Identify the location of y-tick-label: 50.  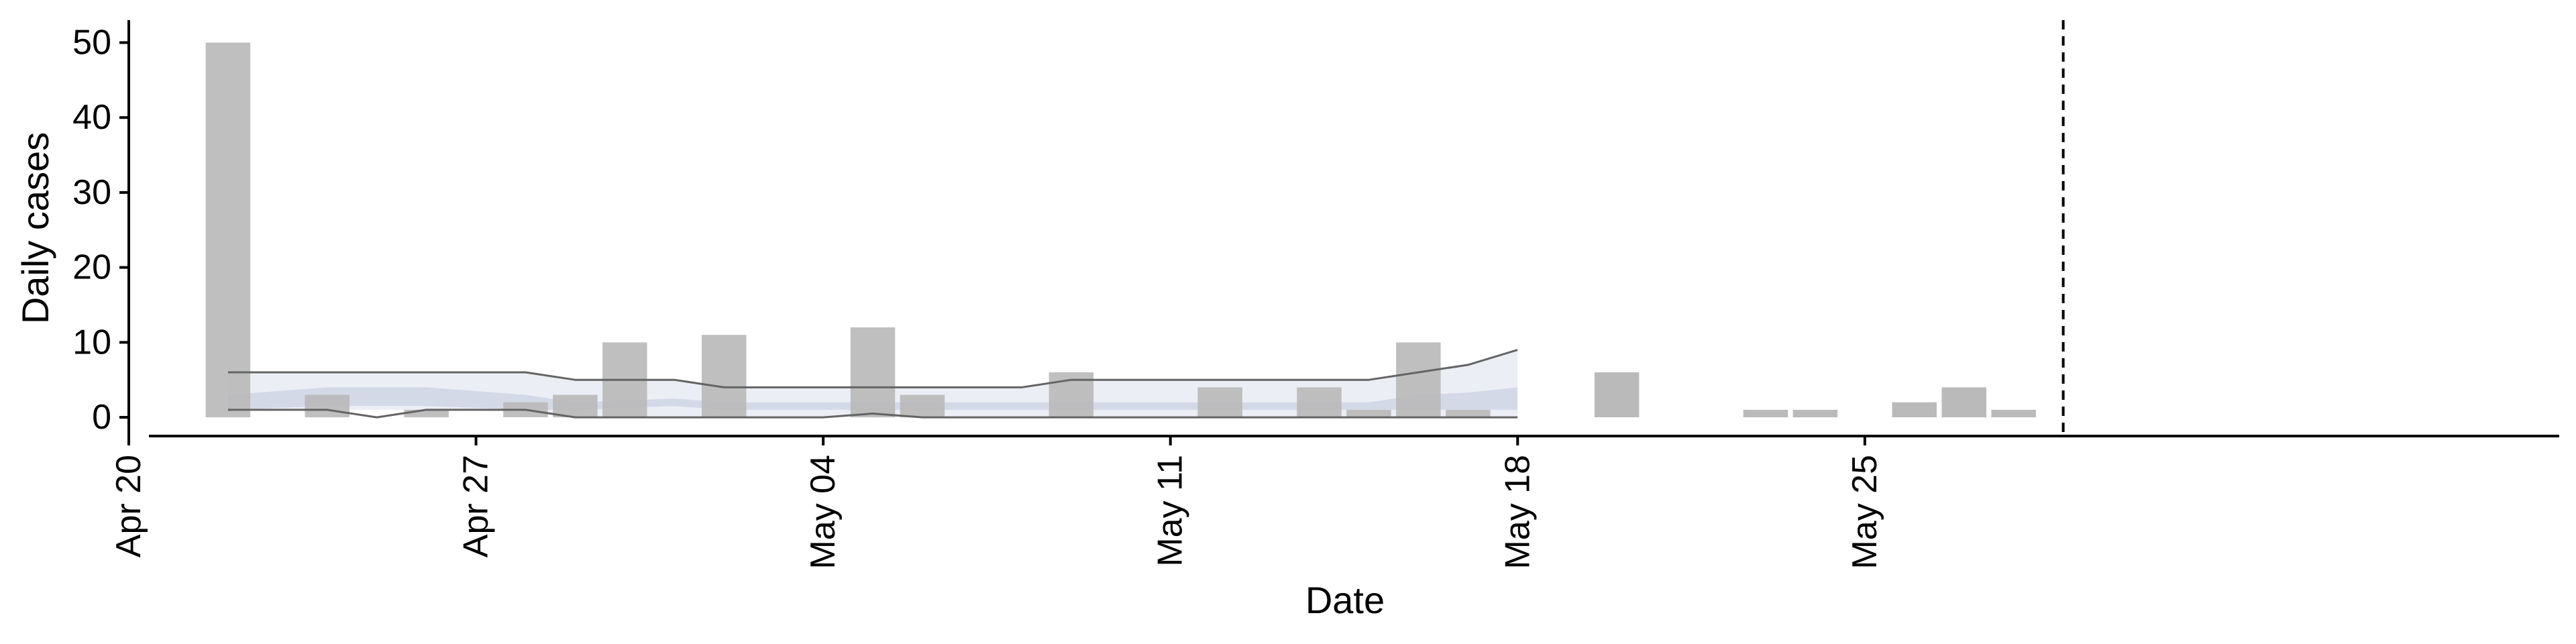
(91, 42).